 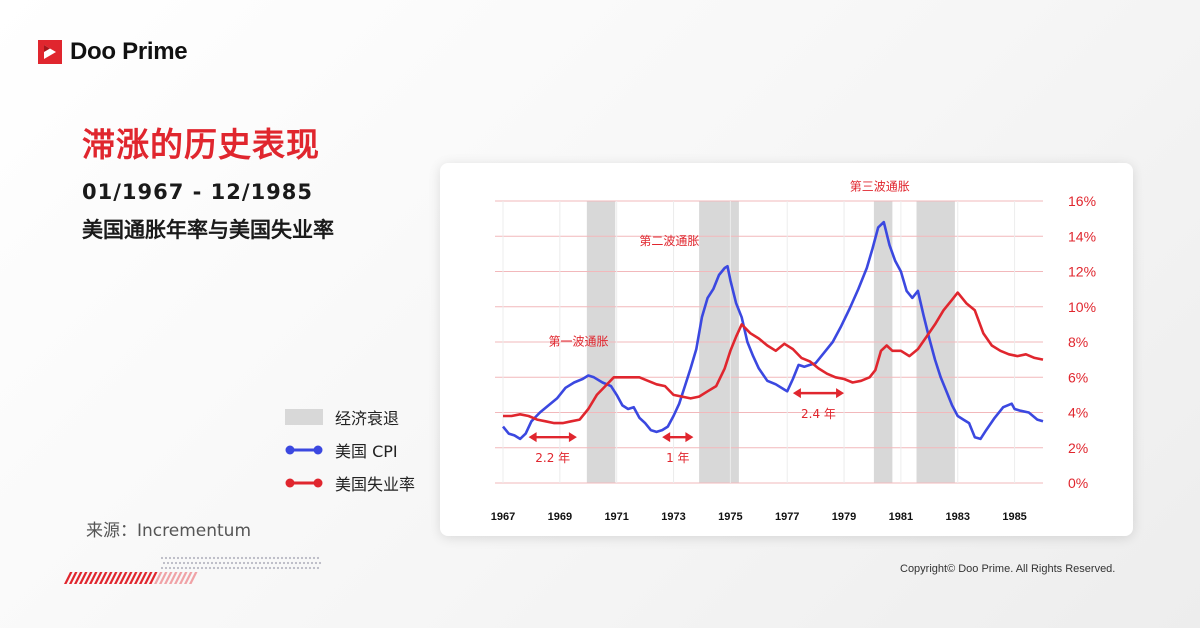 I want to click on x-tick-label-6: 1979, so click(x=844, y=517).